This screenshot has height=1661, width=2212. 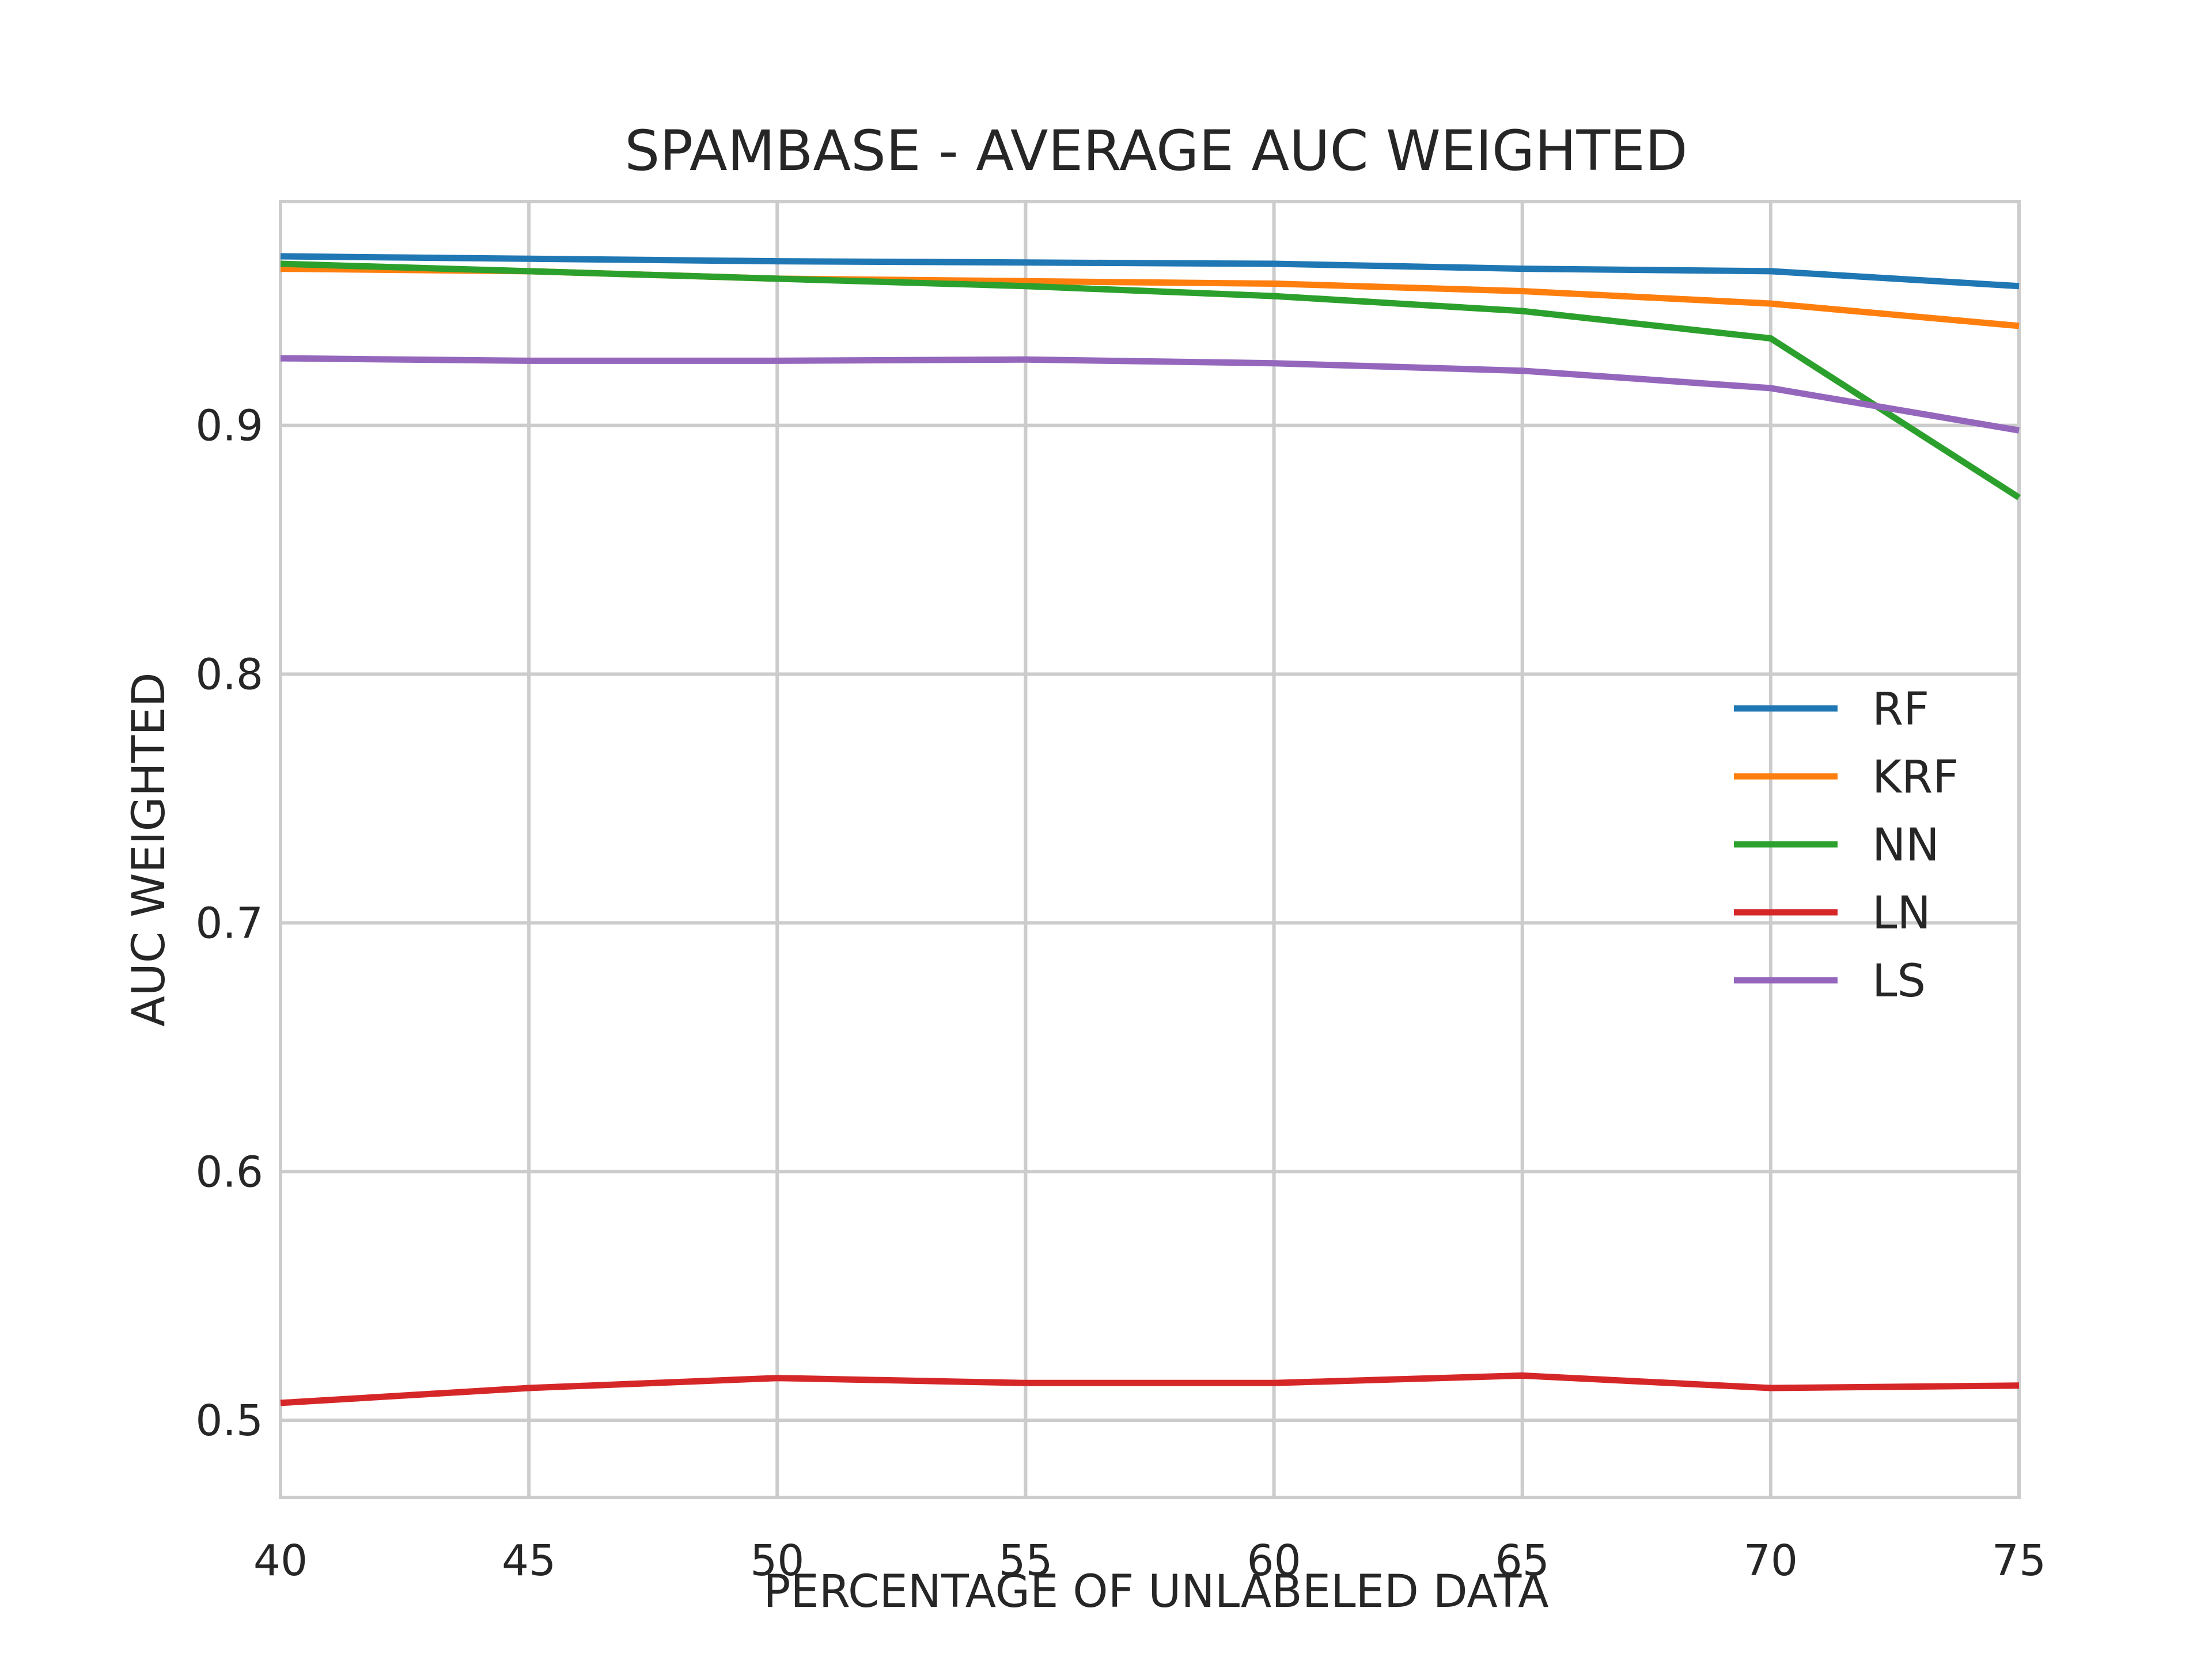 I want to click on series-line-ls, so click(x=1150, y=394).